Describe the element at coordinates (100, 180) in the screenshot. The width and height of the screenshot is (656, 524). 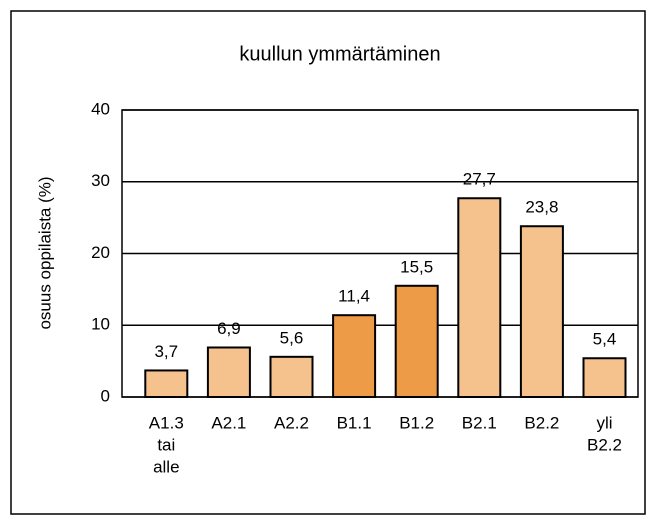
I see `y-tick-label: 30` at that location.